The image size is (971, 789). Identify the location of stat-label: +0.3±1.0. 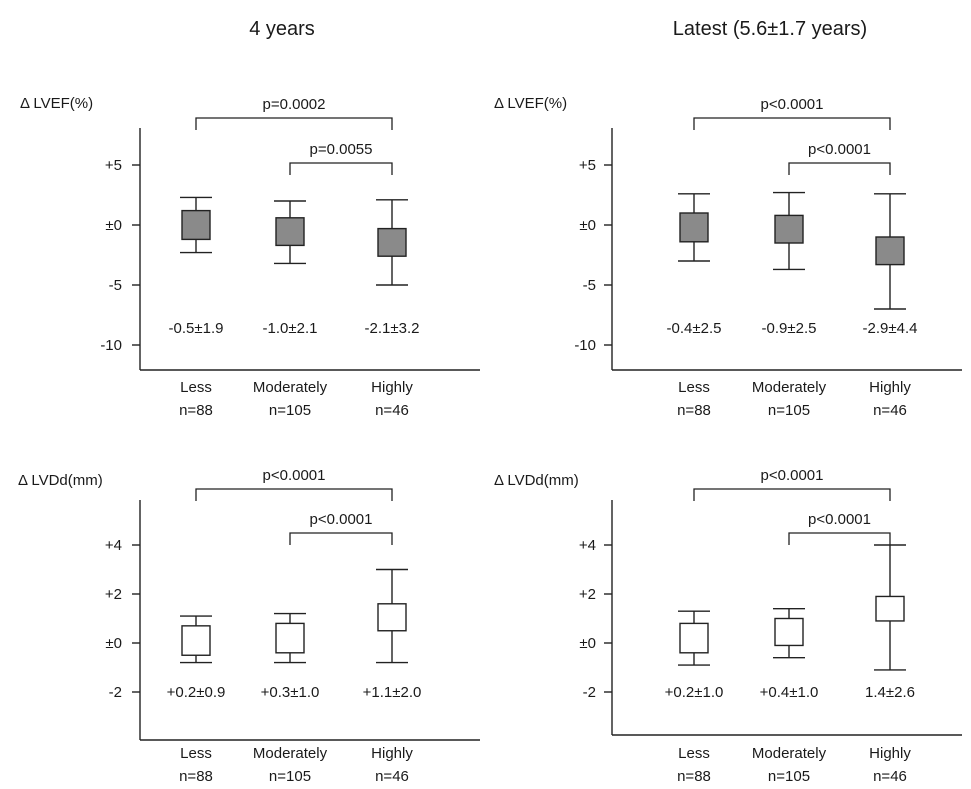
(290, 692).